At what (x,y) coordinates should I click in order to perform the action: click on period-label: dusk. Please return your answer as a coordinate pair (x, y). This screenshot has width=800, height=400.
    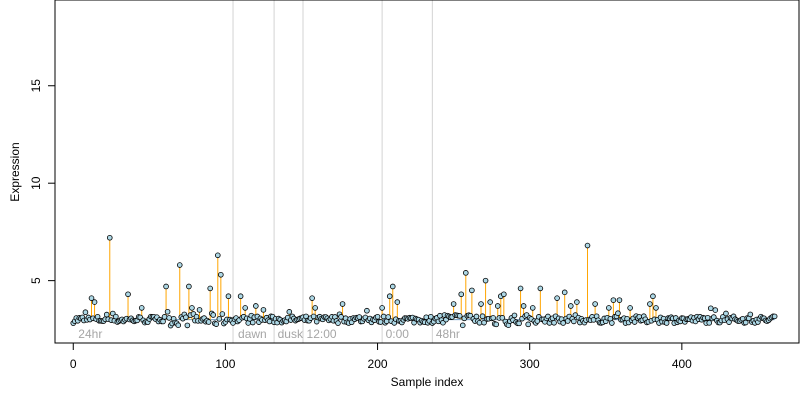
    Looking at the image, I should click on (291, 334).